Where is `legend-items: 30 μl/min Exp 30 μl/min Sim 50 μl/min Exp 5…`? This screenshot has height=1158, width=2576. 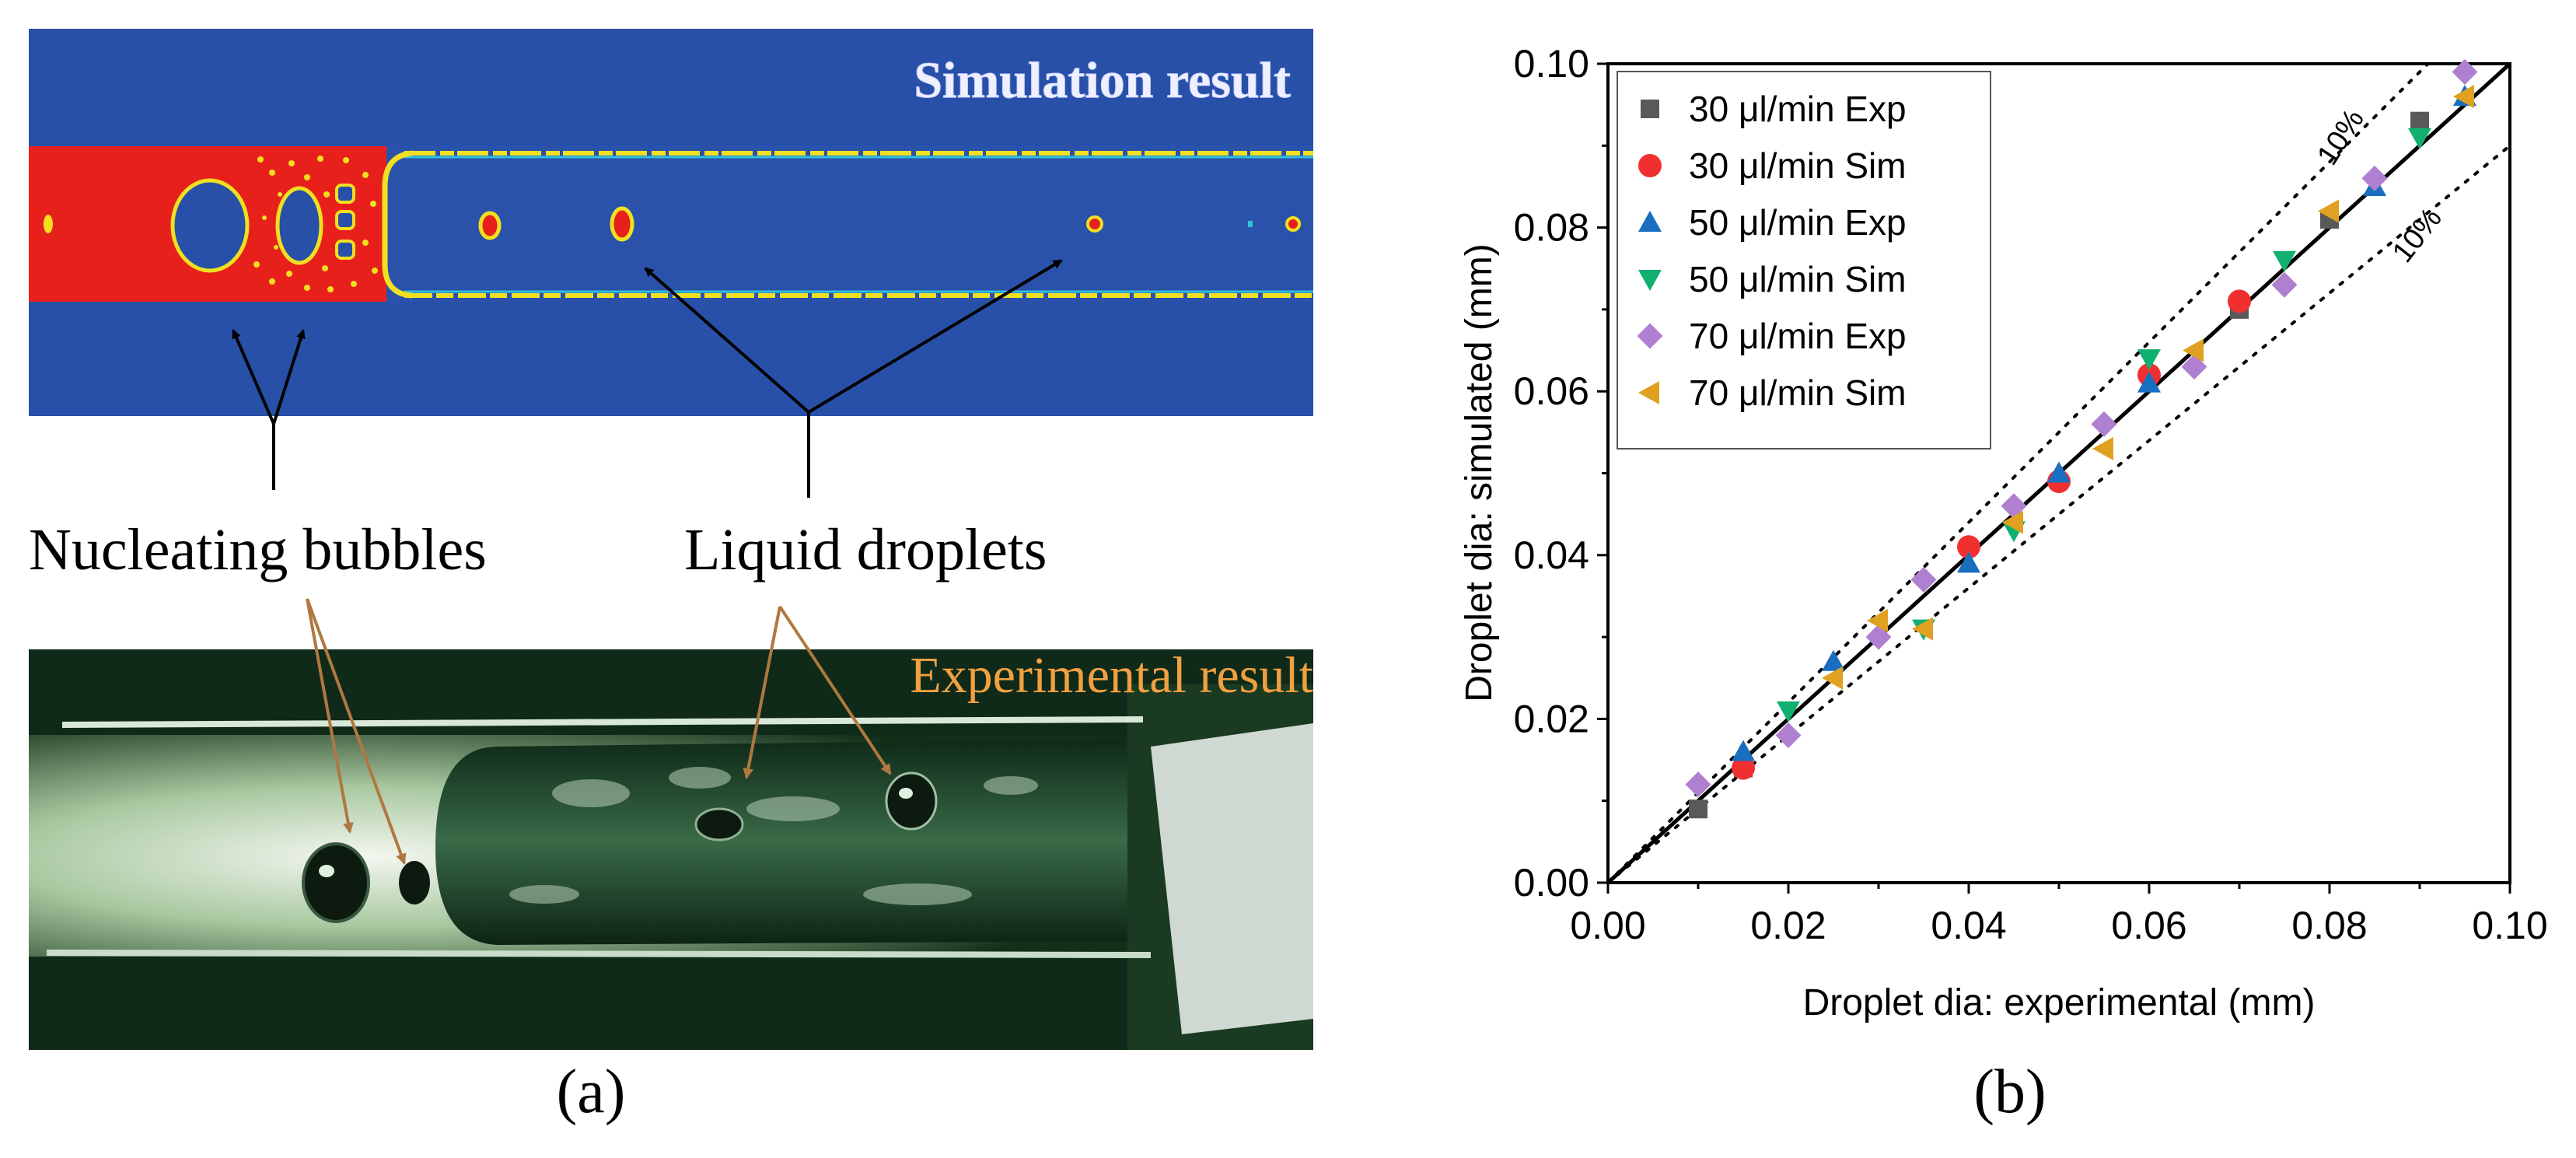
legend-items: 30 μl/min Exp 30 μl/min Sim 50 μl/min Exp 5… is located at coordinates (1772, 251).